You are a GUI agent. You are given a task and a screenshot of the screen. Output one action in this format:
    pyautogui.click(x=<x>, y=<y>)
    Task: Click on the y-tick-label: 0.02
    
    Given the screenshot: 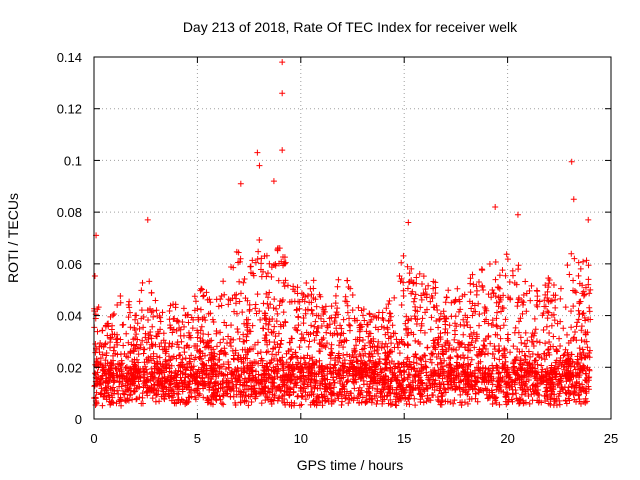 What is the action you would take?
    pyautogui.click(x=69, y=367)
    